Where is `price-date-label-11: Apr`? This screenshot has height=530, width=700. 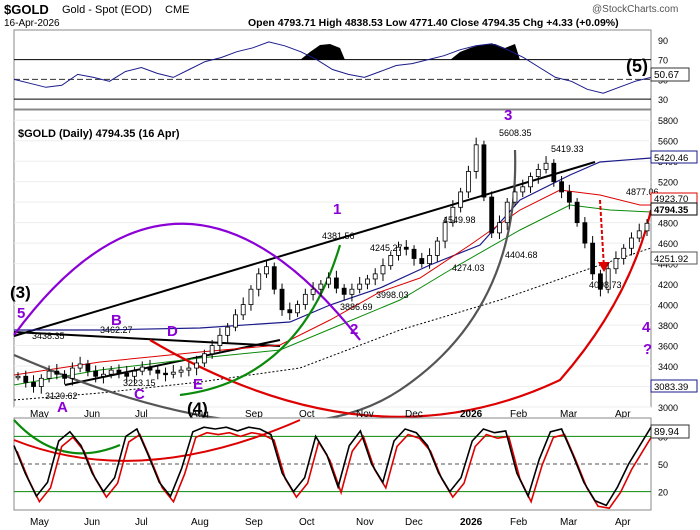 price-date-label-11: Apr is located at coordinates (623, 414).